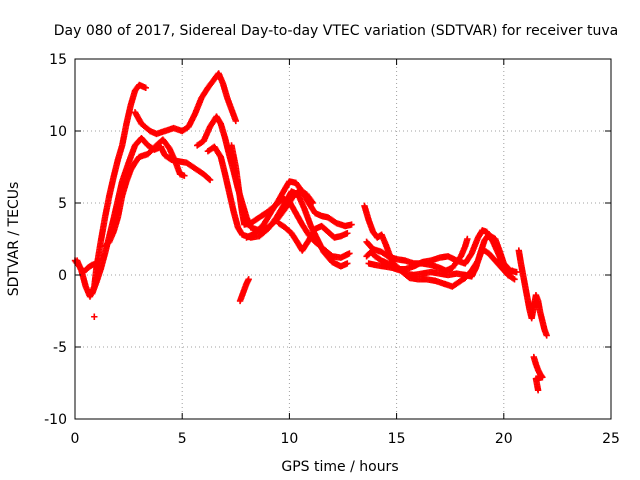 Image resolution: width=640 pixels, height=480 pixels. What do you see at coordinates (85, 266) in the screenshot?
I see `series-tuva-k` at bounding box center [85, 266].